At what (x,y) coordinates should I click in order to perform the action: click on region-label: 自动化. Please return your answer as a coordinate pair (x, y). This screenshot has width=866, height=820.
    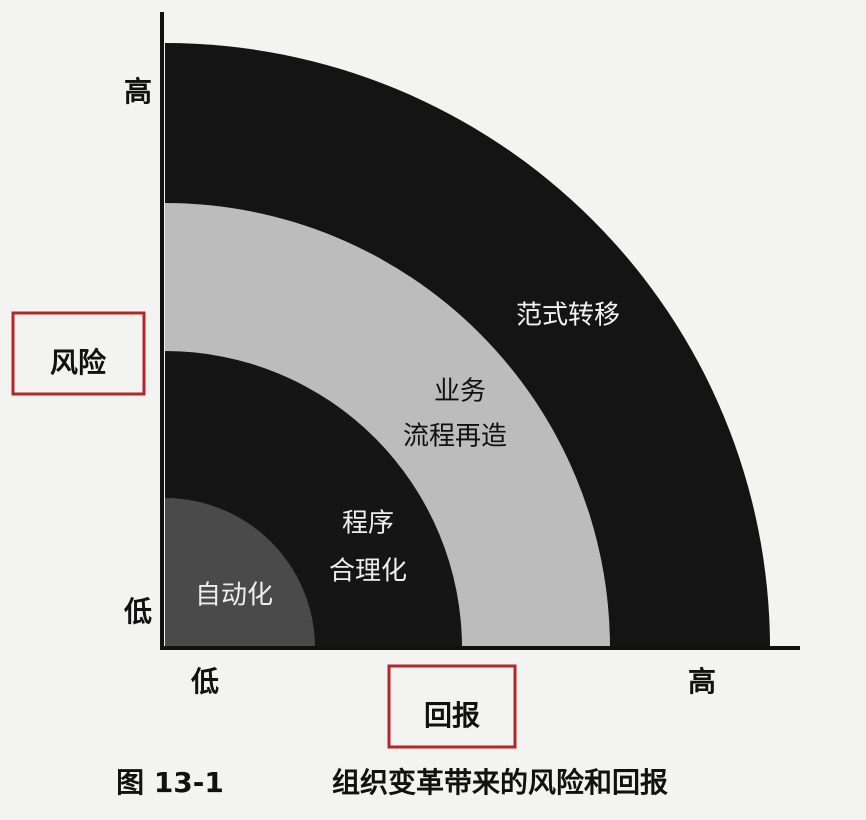
    Looking at the image, I should click on (234, 596).